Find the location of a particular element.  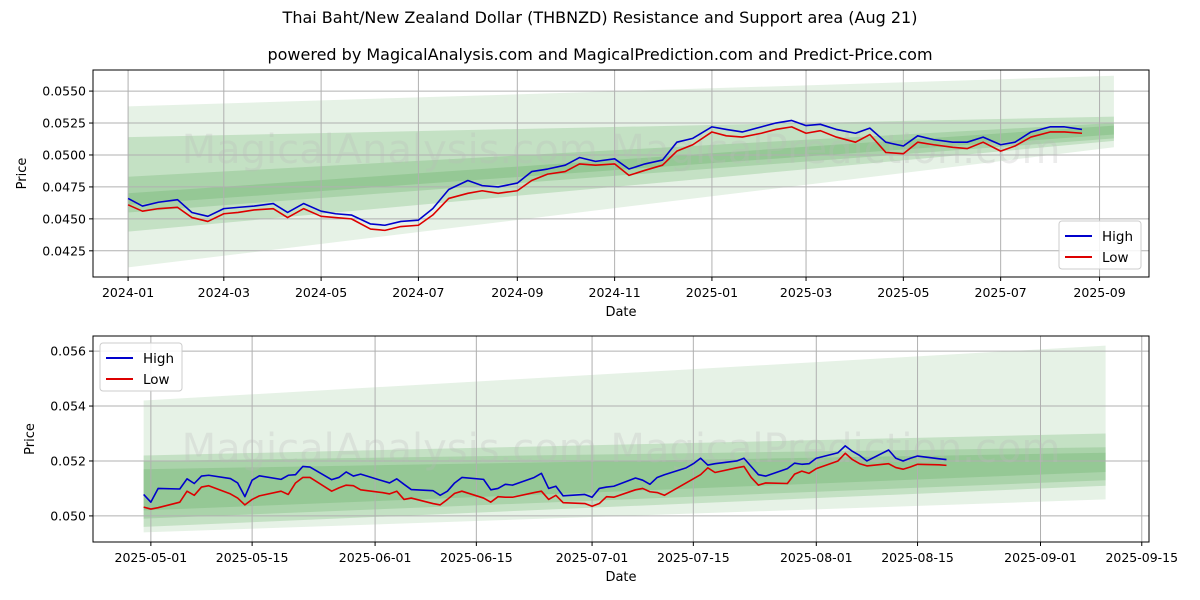

x-tick-label: 2025-03 is located at coordinates (806, 292).